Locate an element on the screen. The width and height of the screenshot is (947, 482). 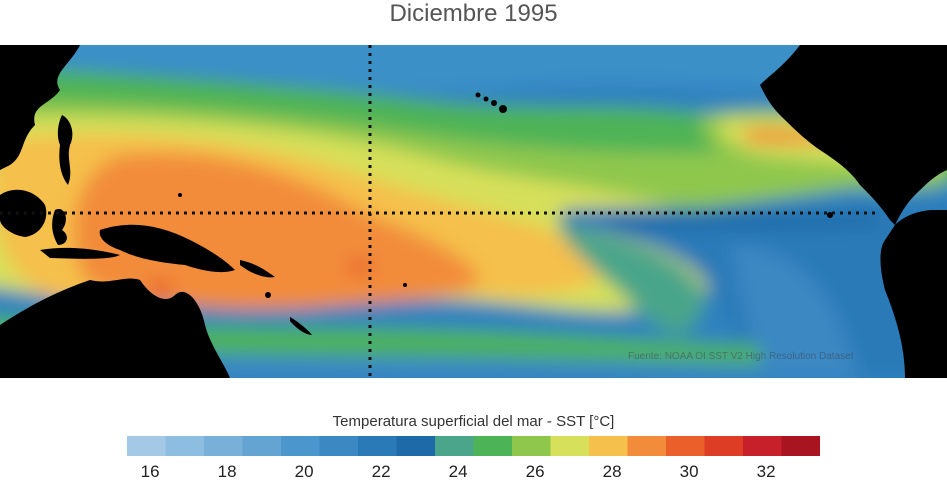
land-solomon is located at coordinates (257, 269).